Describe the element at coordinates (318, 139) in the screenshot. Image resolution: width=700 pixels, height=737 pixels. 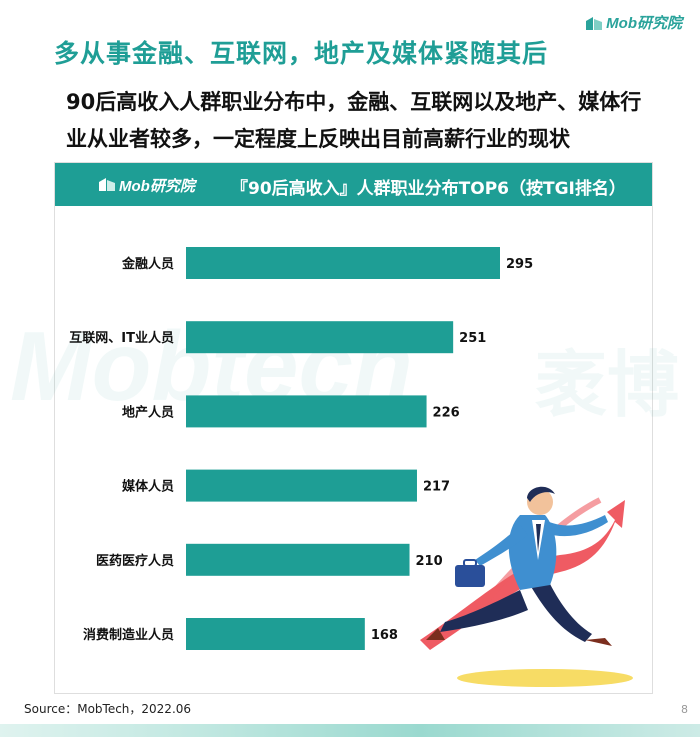
I see `subtitle-line-2: 业从业者较多，一定程度上反映出目前高薪行业的现状` at that location.